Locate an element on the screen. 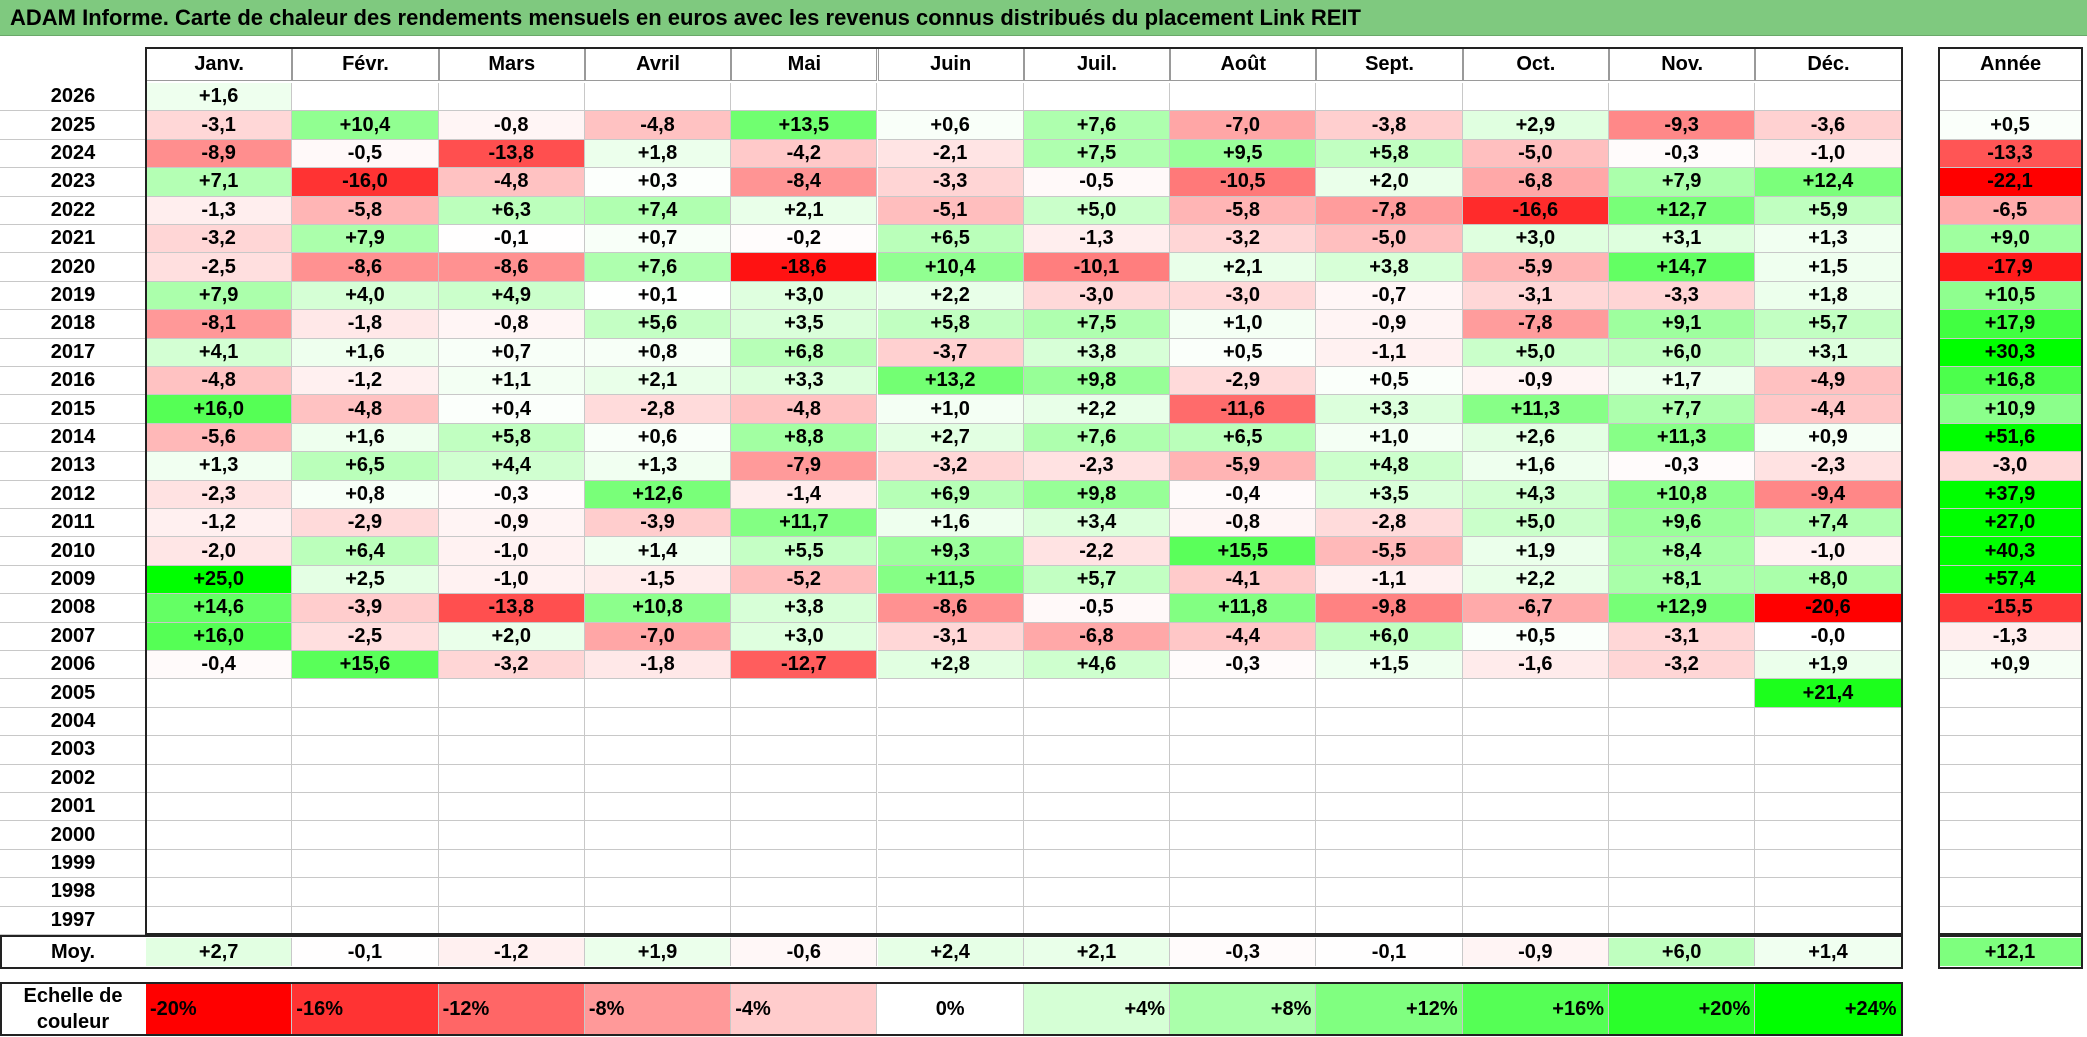 Image resolution: width=2087 pixels, height=1037 pixels. heat-cell: -3,1 is located at coordinates (1535, 296).